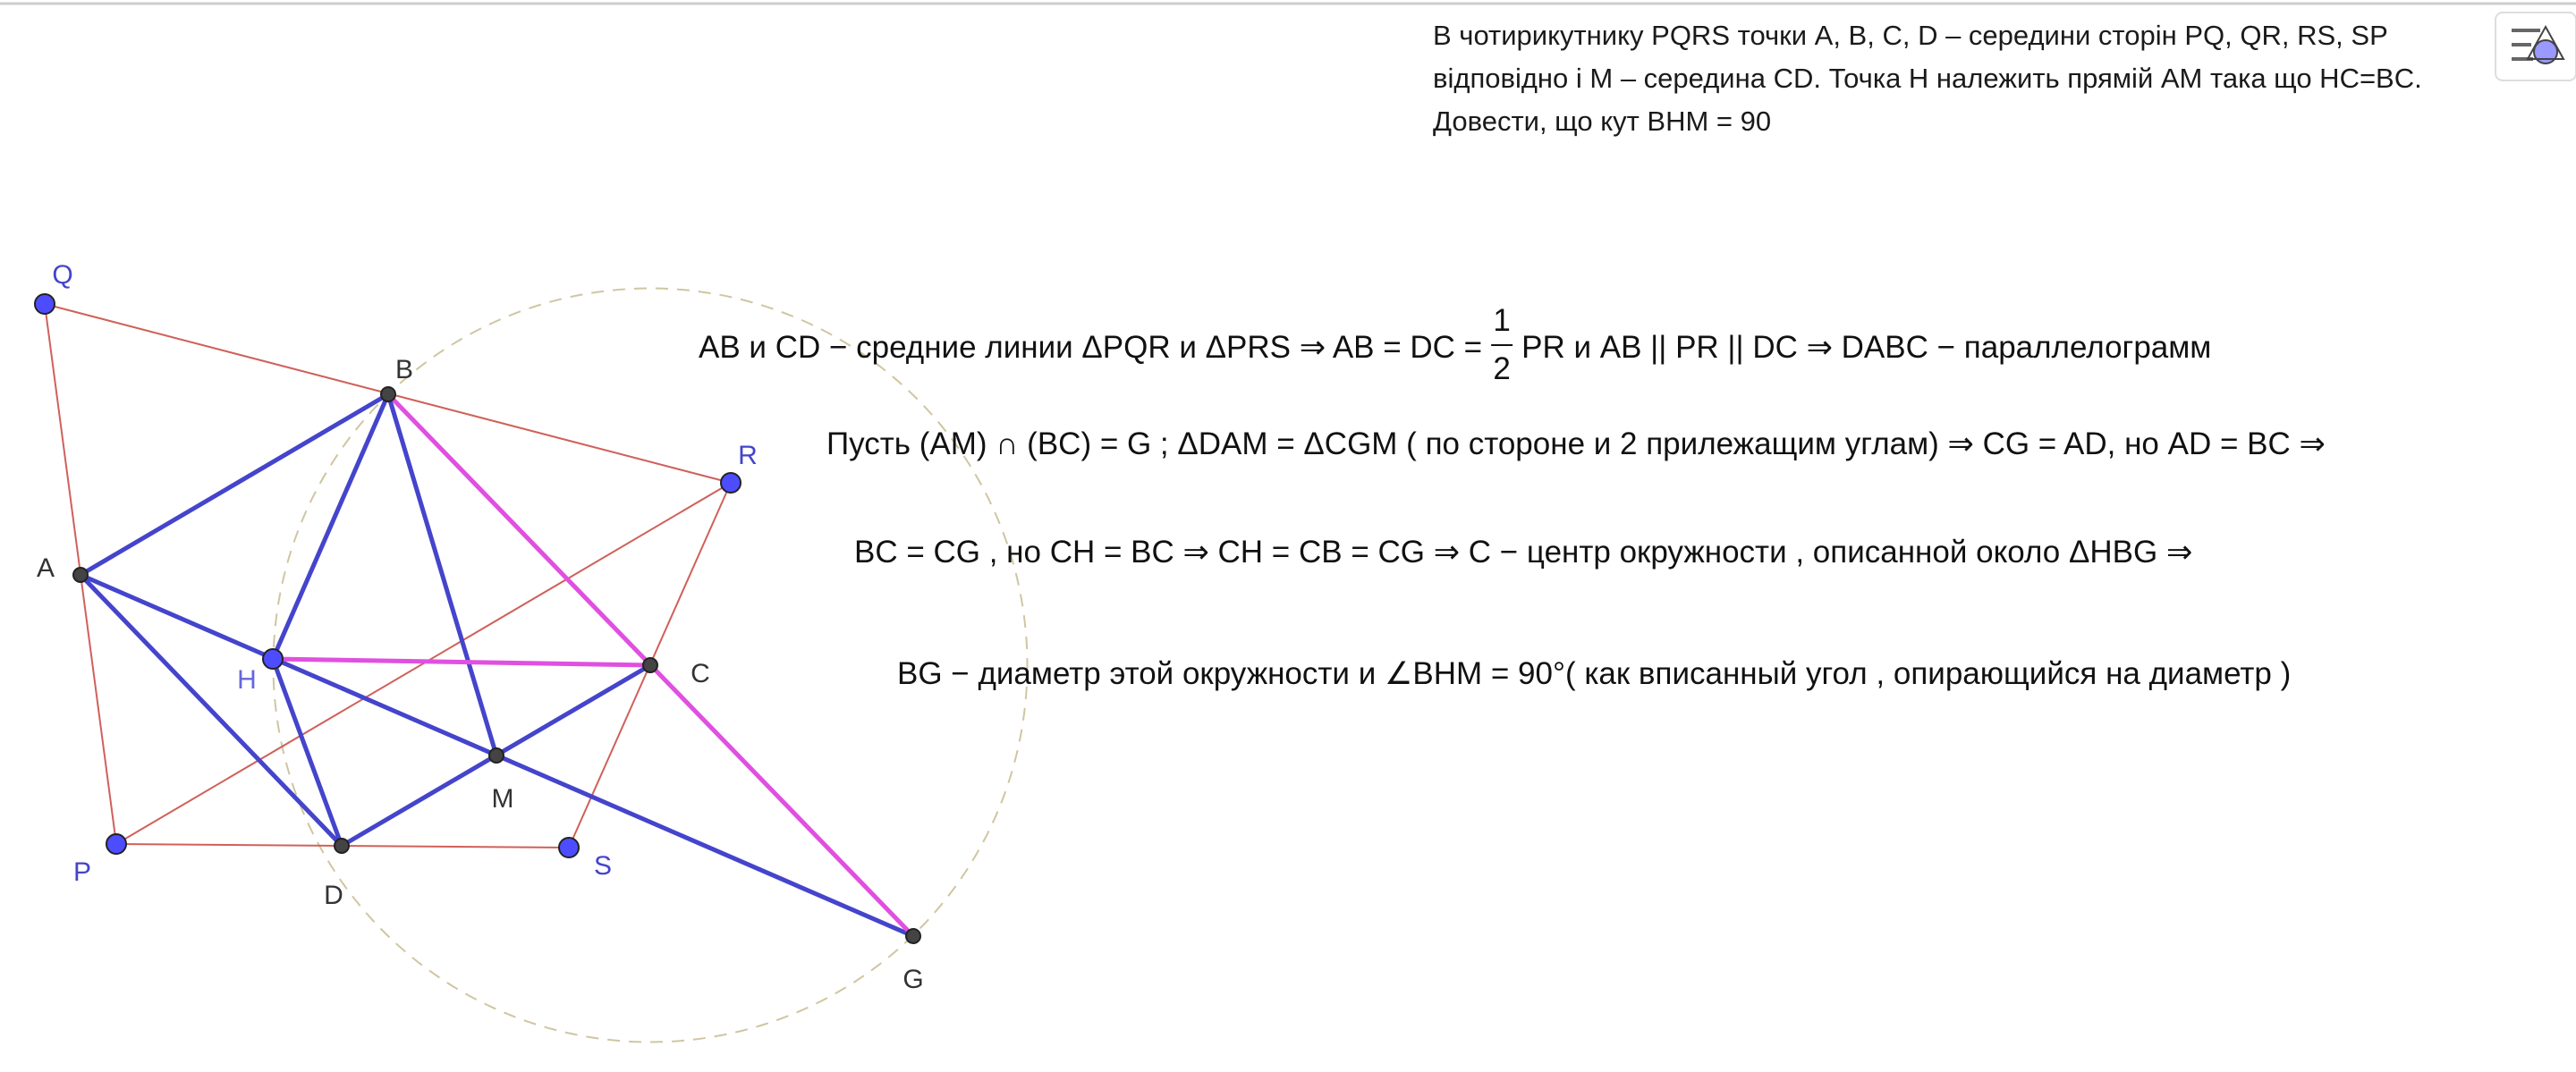 Image resolution: width=2576 pixels, height=1072 pixels. I want to click on point-label: P, so click(82, 872).